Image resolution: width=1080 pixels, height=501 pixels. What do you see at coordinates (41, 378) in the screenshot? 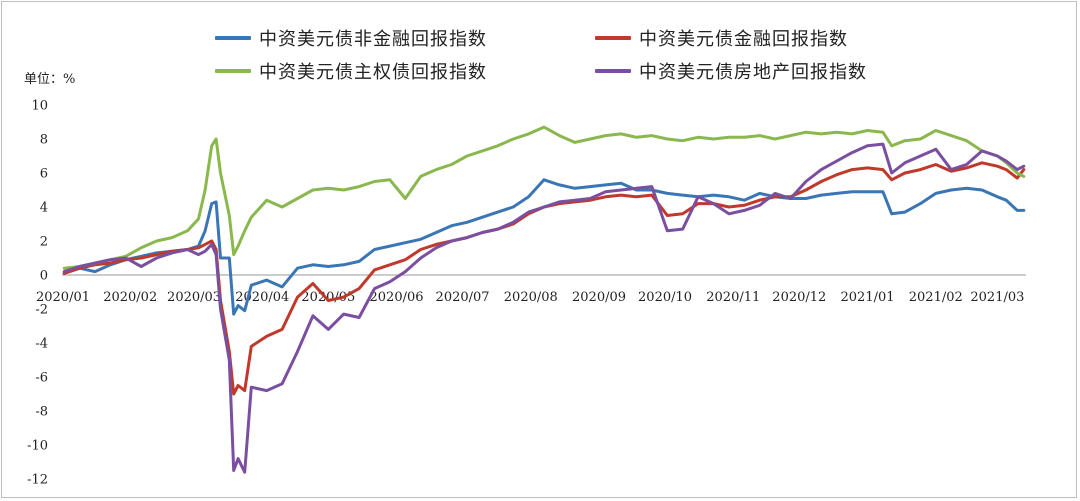
I see `y-tick-label: -6` at bounding box center [41, 378].